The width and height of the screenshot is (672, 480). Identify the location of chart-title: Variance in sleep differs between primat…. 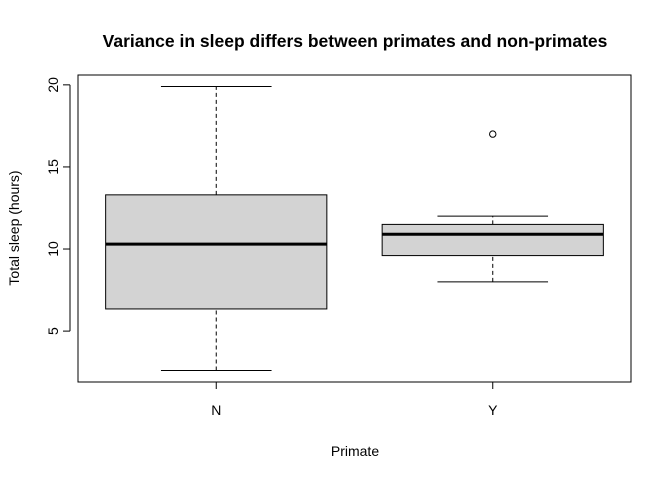
(355, 41).